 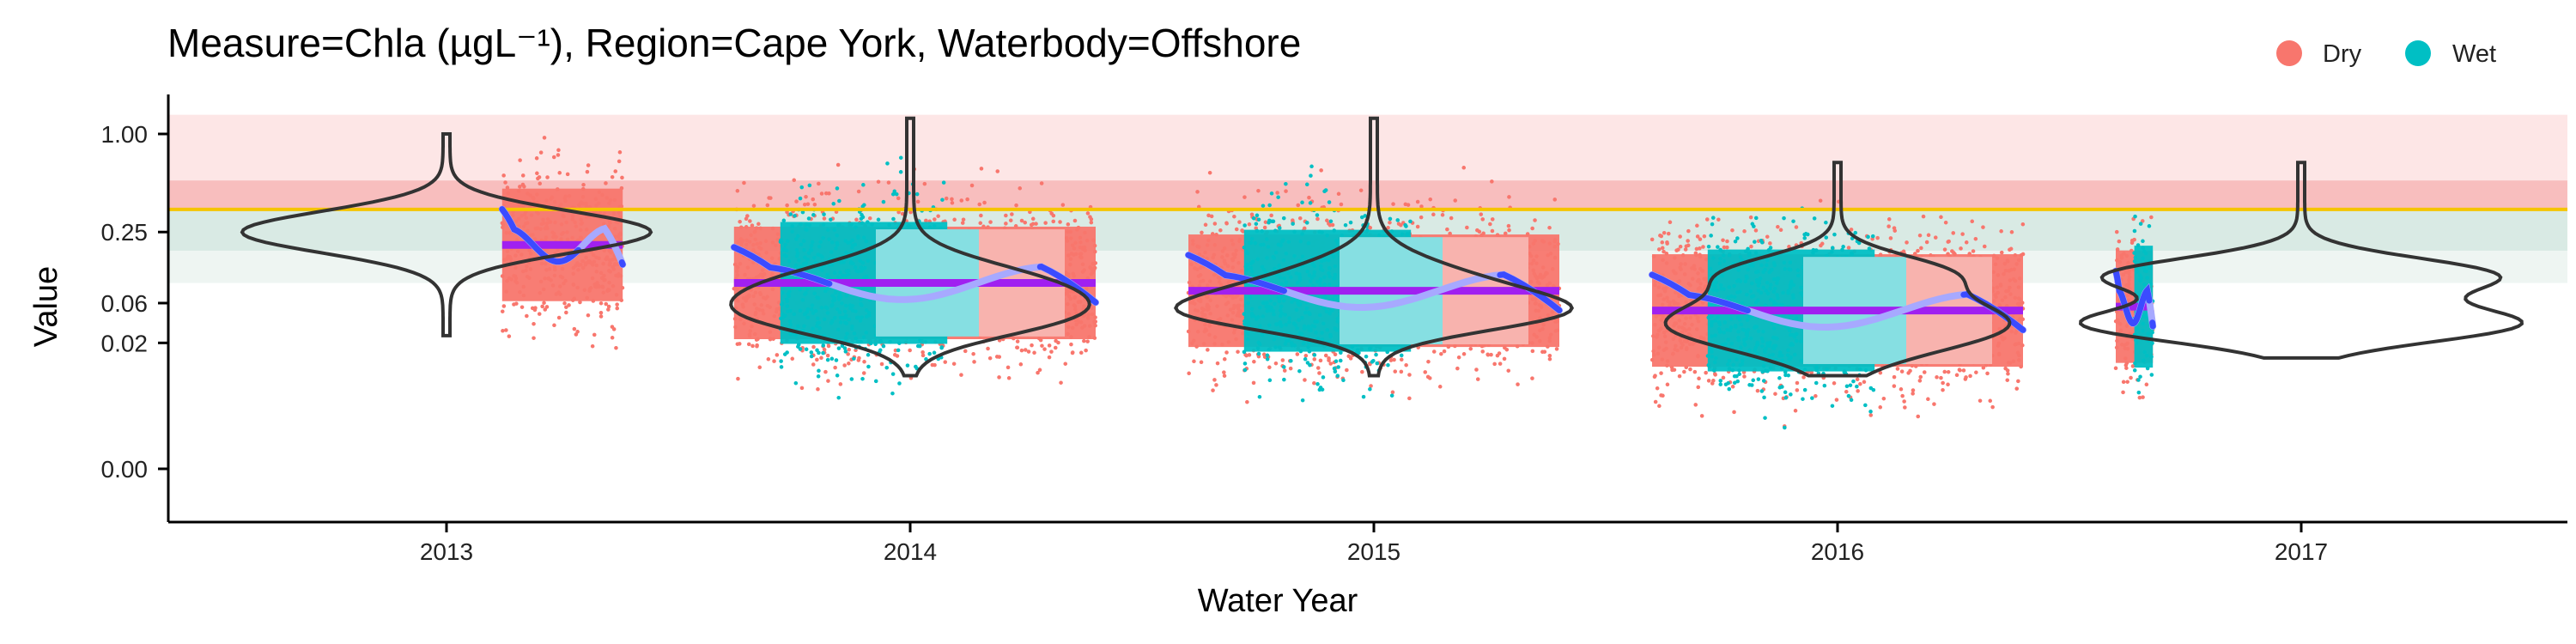 I want to click on x-tick-label: 2013, so click(x=446, y=552).